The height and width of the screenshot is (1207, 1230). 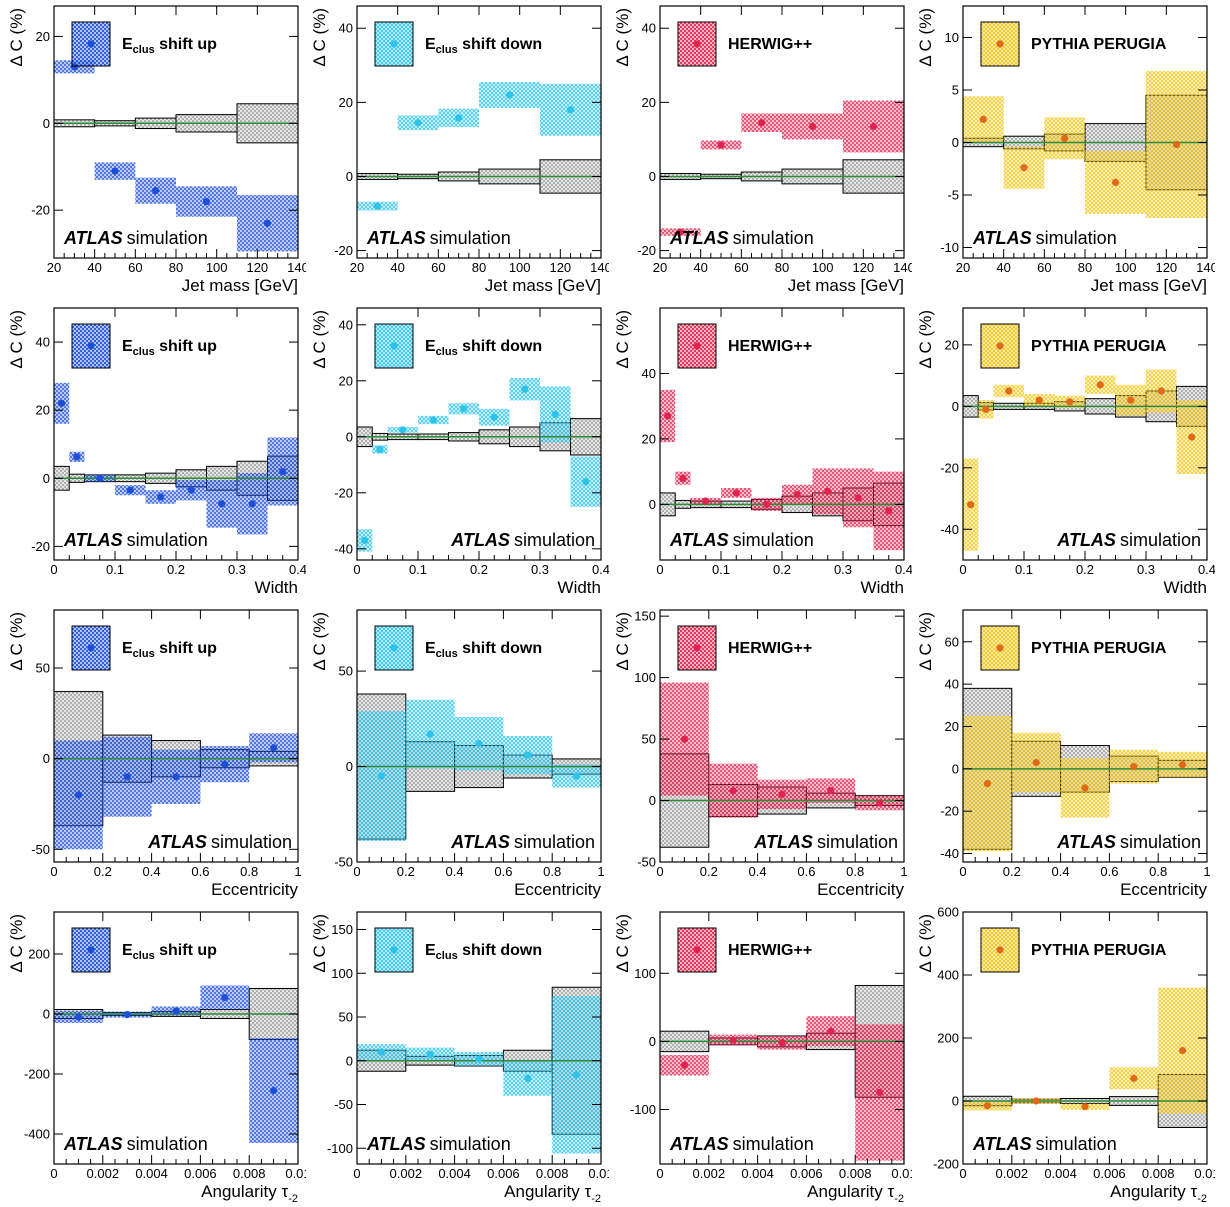 I want to click on legend-label-rest: shift down, so click(x=500, y=44).